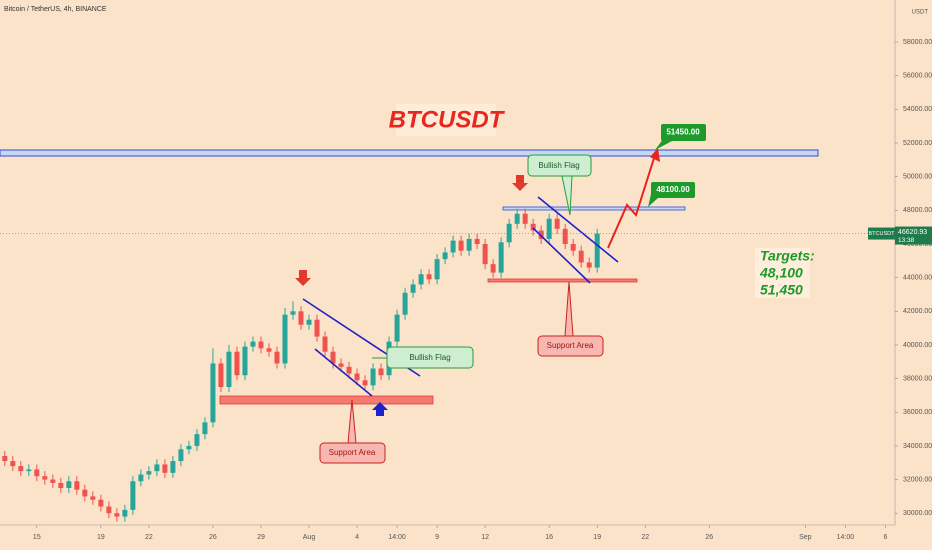  Describe the element at coordinates (917, 76) in the screenshot. I see `y-tick-label: 56000.00` at that location.